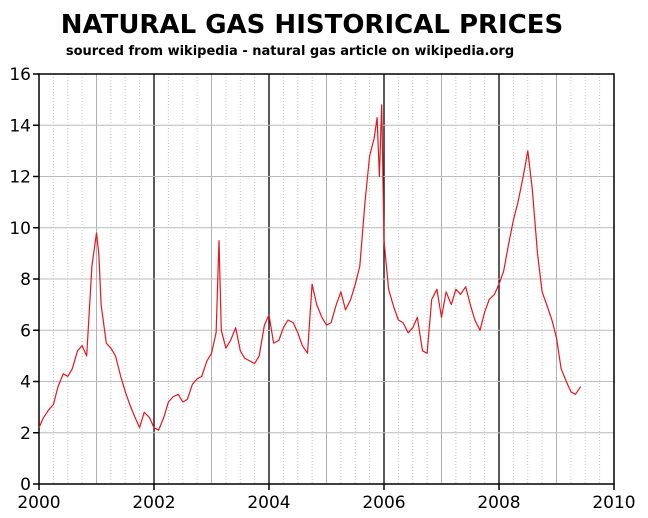  Describe the element at coordinates (153, 503) in the screenshot. I see `x-tick-label: 2002` at that location.